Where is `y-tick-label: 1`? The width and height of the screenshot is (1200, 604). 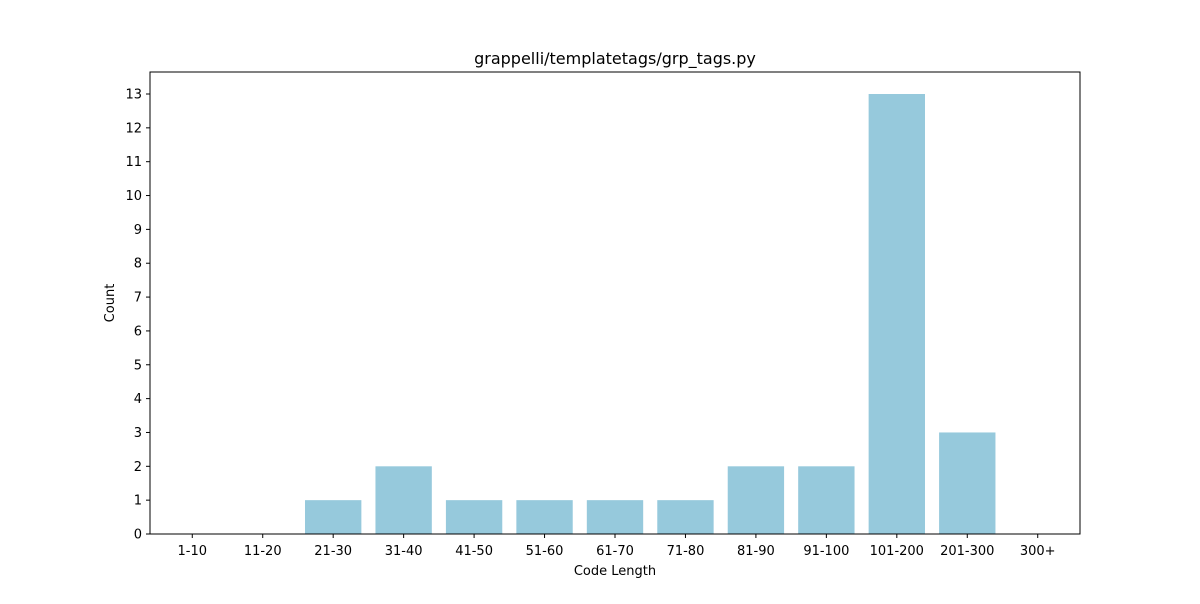 y-tick-label: 1 is located at coordinates (138, 501).